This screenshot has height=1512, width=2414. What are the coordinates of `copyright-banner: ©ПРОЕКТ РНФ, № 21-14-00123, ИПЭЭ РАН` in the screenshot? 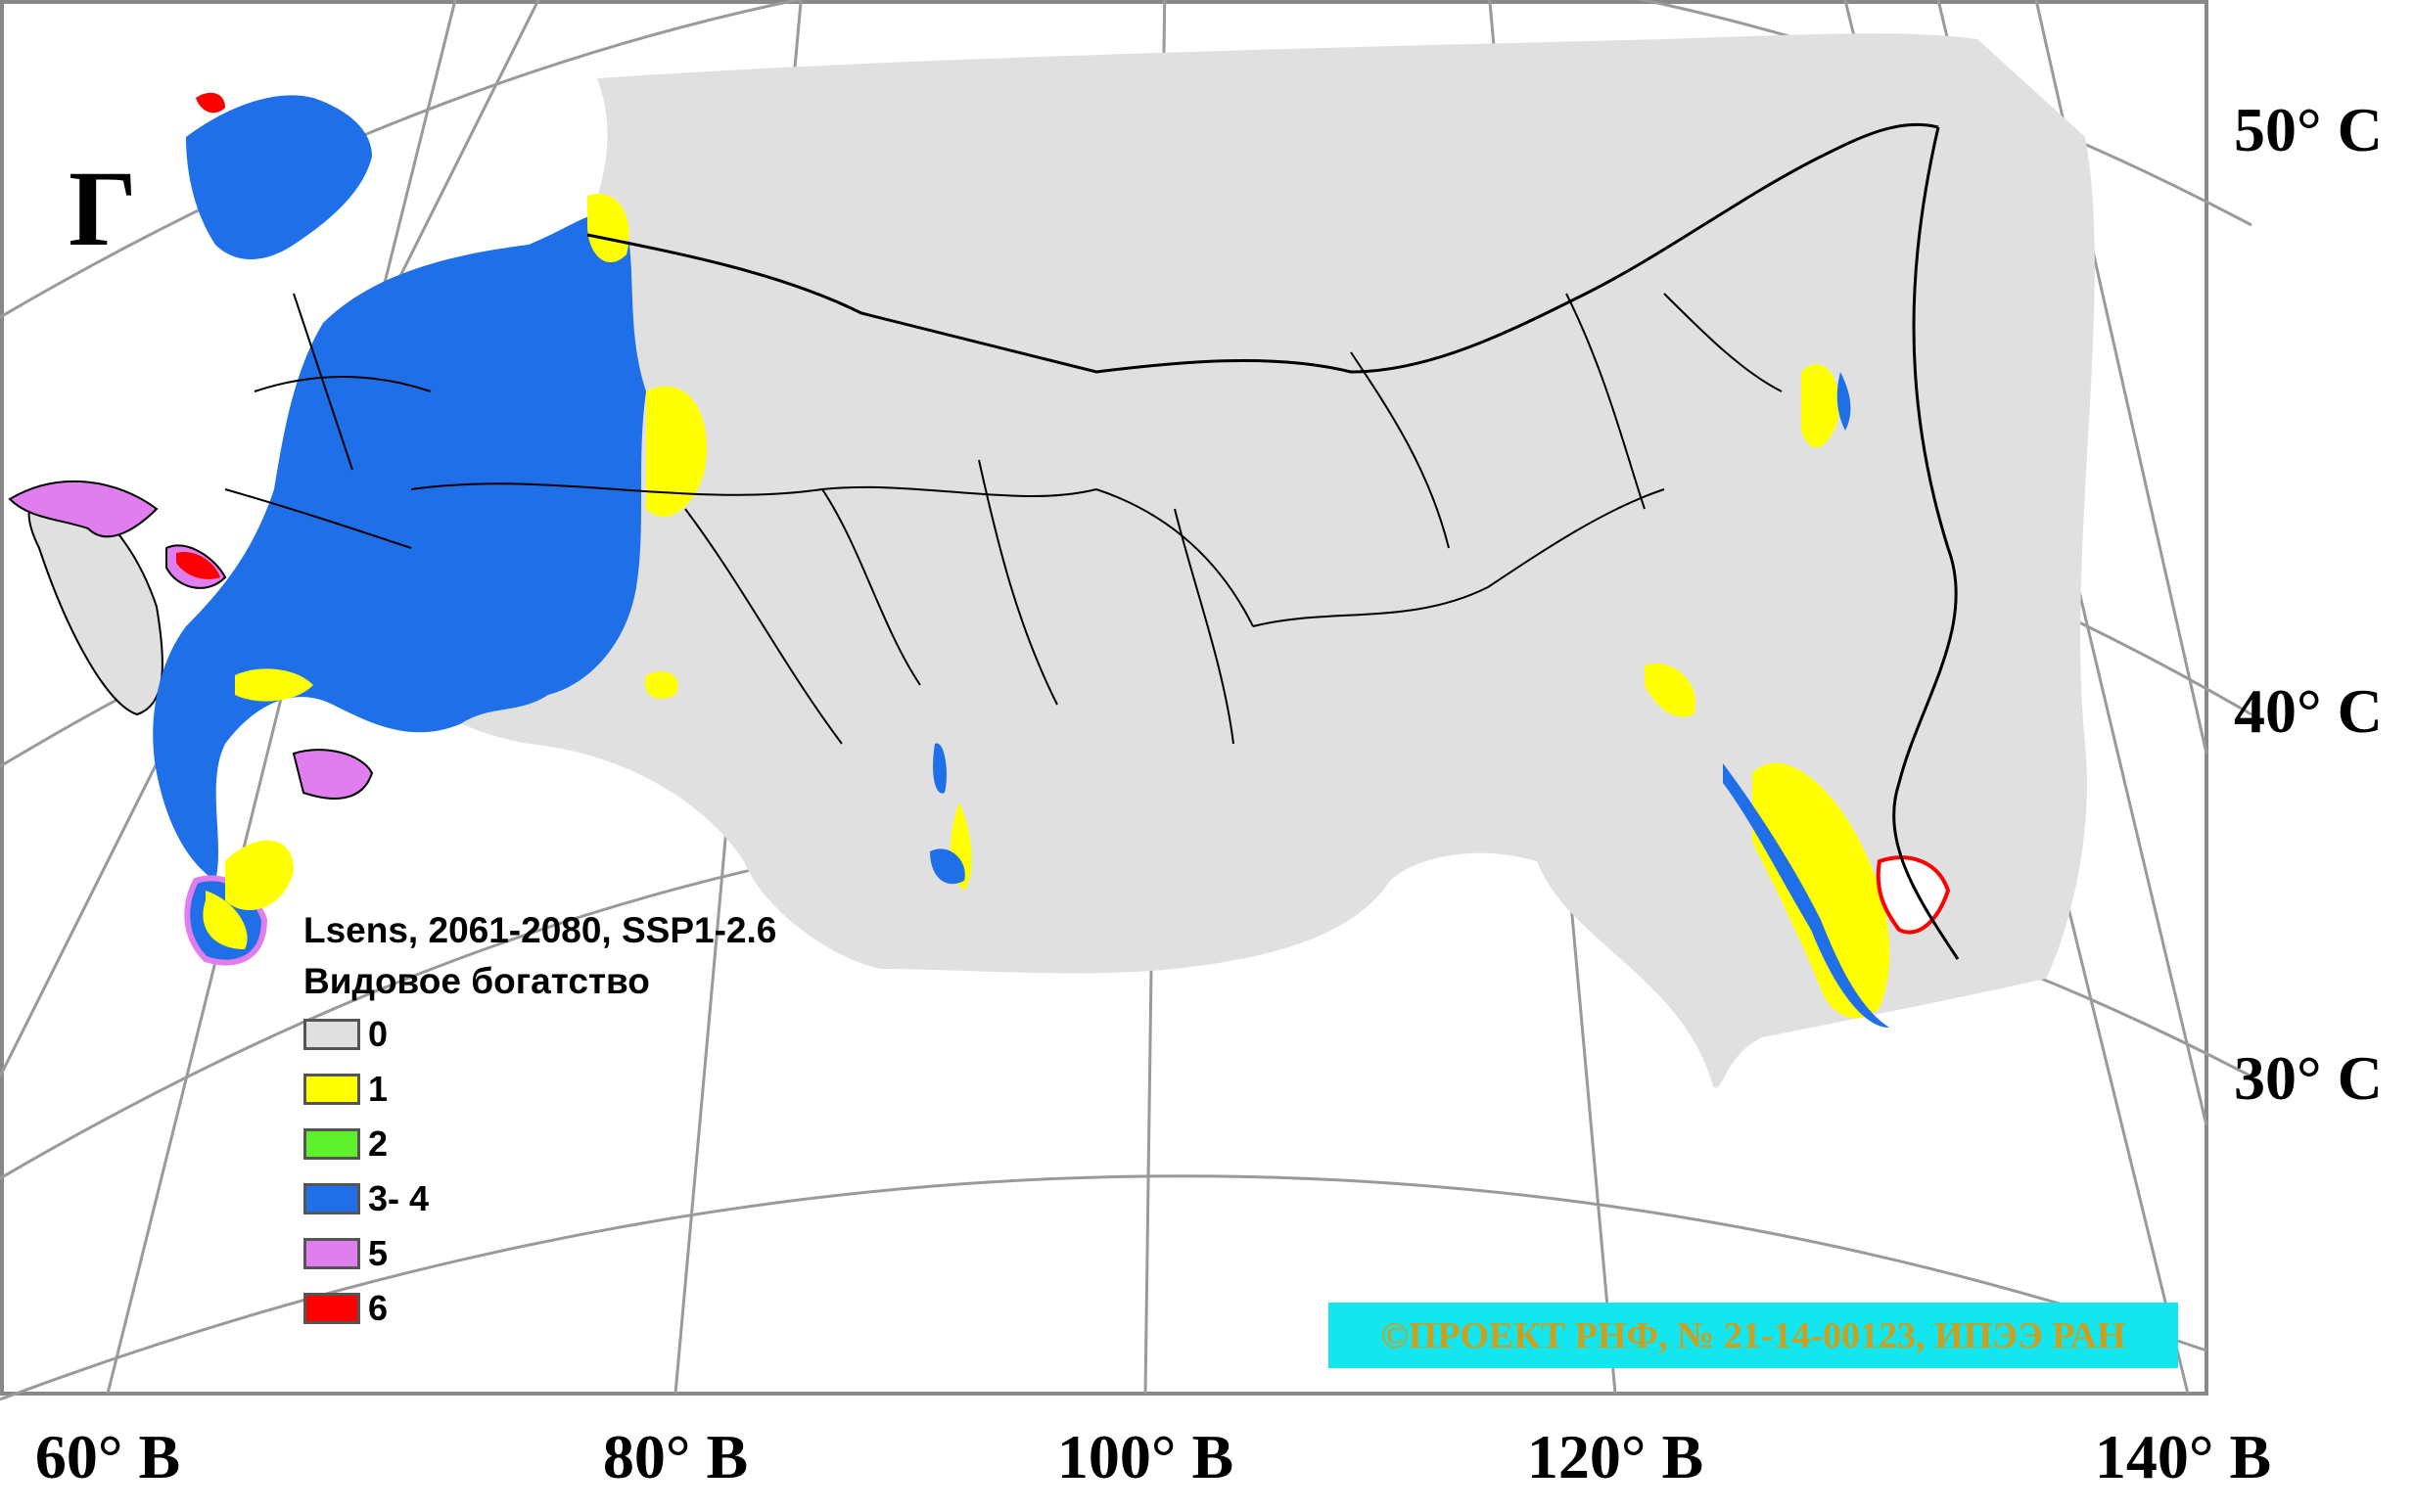 It's located at (1753, 1335).